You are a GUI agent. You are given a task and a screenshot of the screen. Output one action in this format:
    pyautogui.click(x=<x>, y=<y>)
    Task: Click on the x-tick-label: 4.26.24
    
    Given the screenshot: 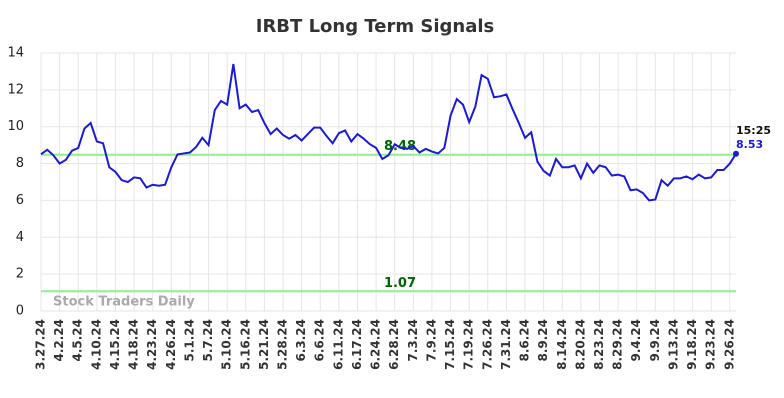 What is the action you would take?
    pyautogui.click(x=171, y=344)
    